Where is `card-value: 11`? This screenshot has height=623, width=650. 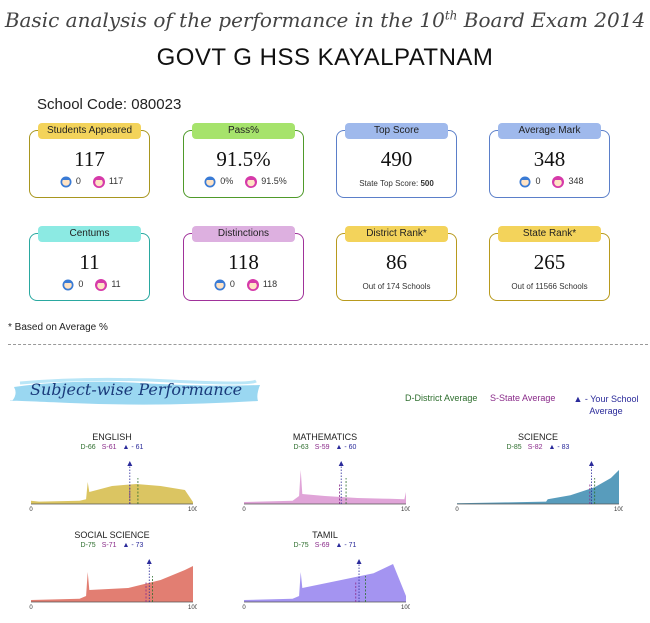
card-value: 11 is located at coordinates (89, 262).